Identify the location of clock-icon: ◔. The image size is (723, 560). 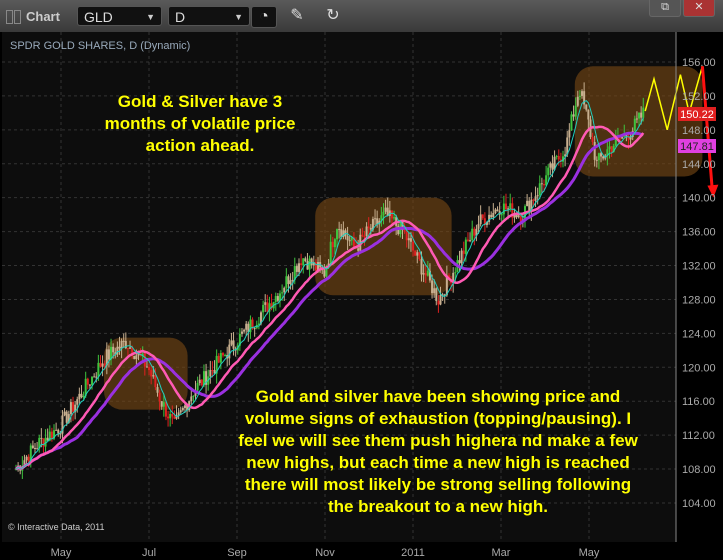
(264, 17).